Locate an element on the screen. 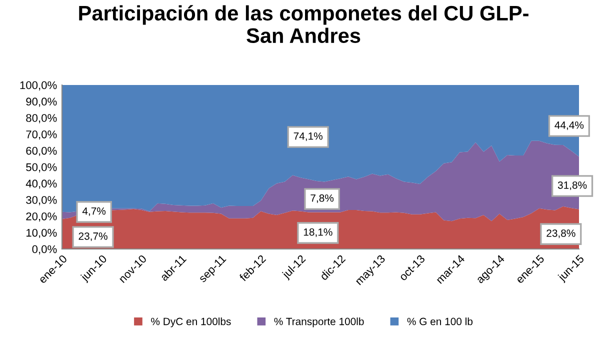  annotation: 23,7% is located at coordinates (93, 237).